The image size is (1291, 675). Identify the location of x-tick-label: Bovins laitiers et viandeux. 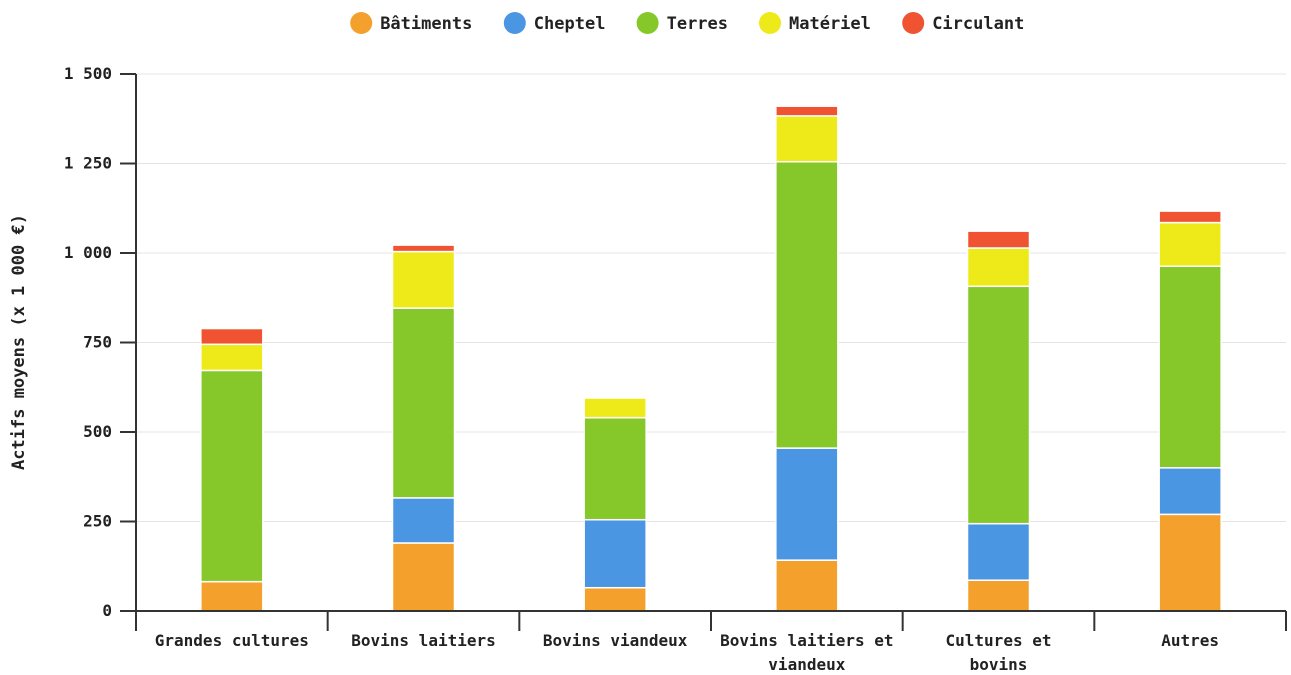
(806, 652).